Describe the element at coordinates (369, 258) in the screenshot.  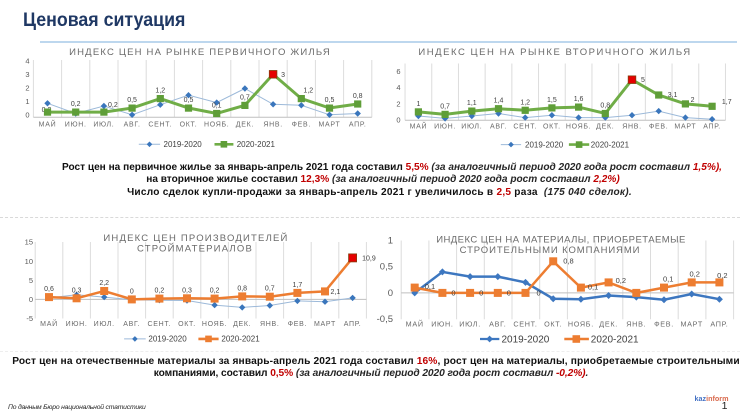
I see `svg-text: 10,9` at that location.